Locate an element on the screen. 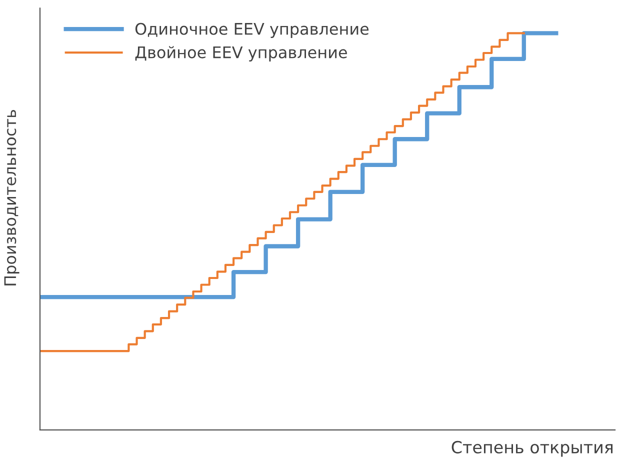 The width and height of the screenshot is (617, 459). legend-label: Двойное EEV управление is located at coordinates (241, 54).